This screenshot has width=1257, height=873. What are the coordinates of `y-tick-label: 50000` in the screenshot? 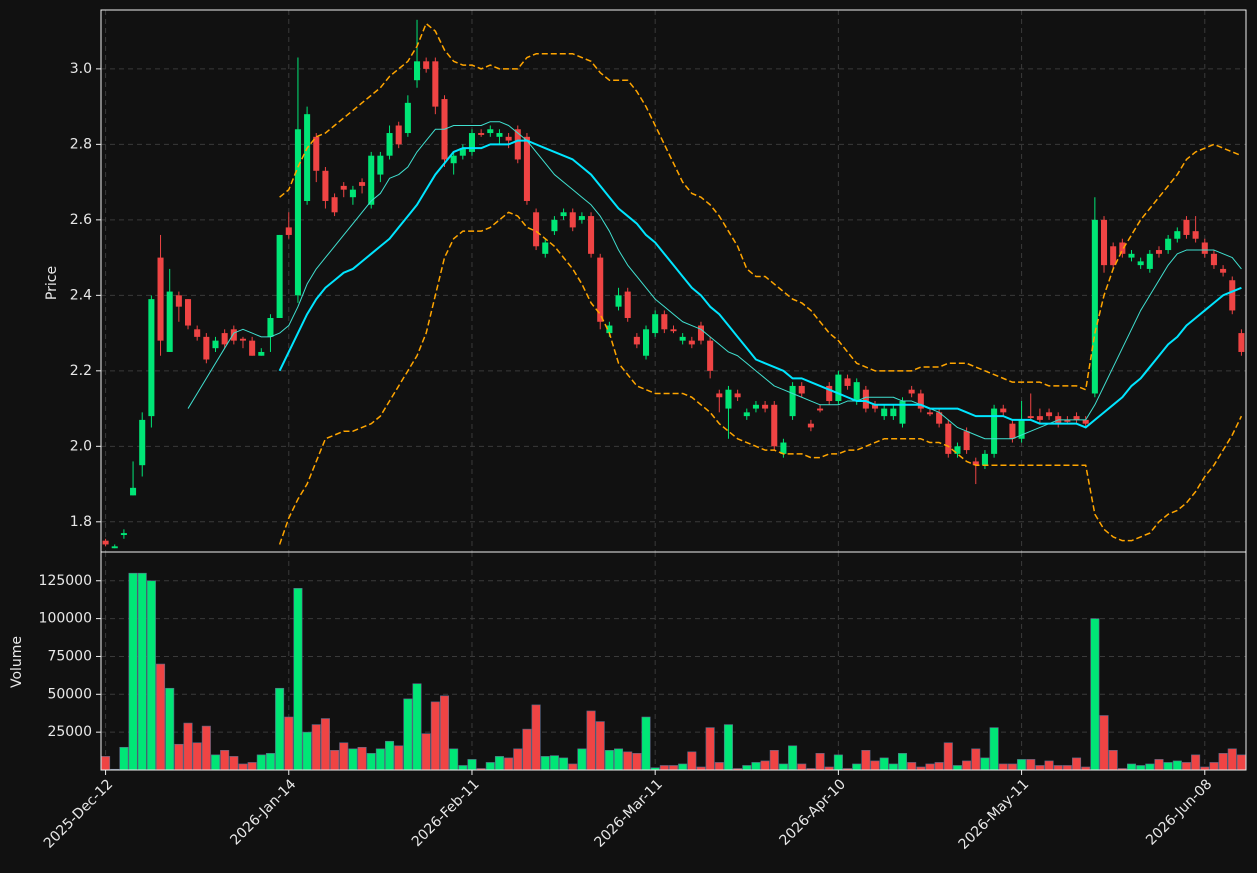 It's located at (69, 694).